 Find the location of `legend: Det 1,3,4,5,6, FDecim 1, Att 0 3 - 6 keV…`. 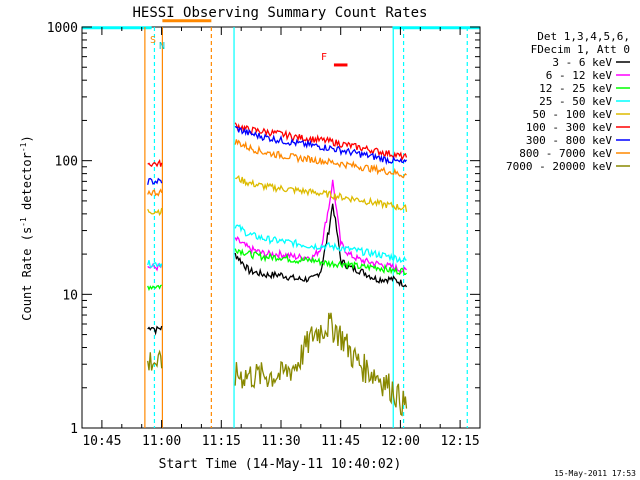

legend: Det 1,3,4,5,6, FDecim 1, Att 0 3 - 6 keV… is located at coordinates (568, 101).